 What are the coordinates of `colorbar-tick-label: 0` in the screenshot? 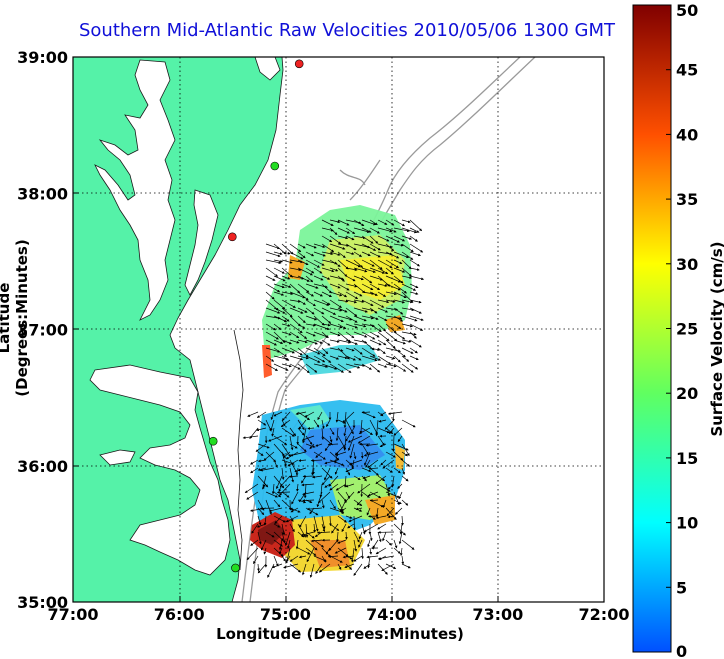 It's located at (681, 650).